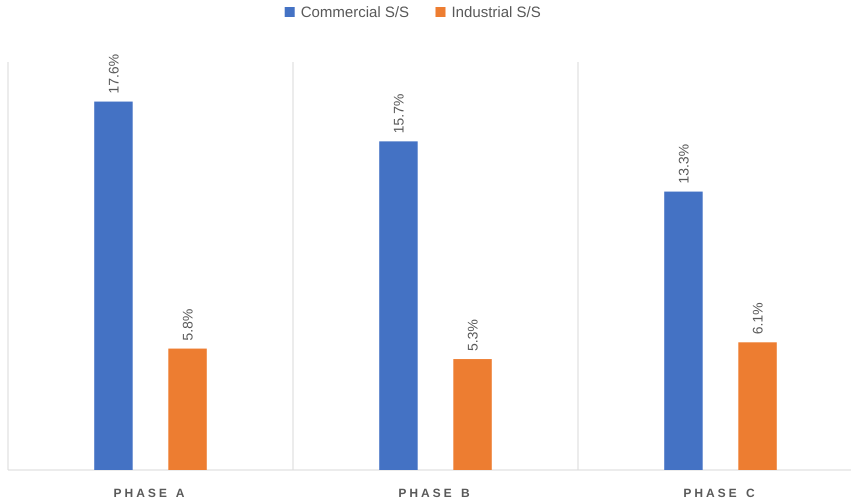 The image size is (851, 504). What do you see at coordinates (720, 493) in the screenshot?
I see `x-tick-label: PHASE C` at bounding box center [720, 493].